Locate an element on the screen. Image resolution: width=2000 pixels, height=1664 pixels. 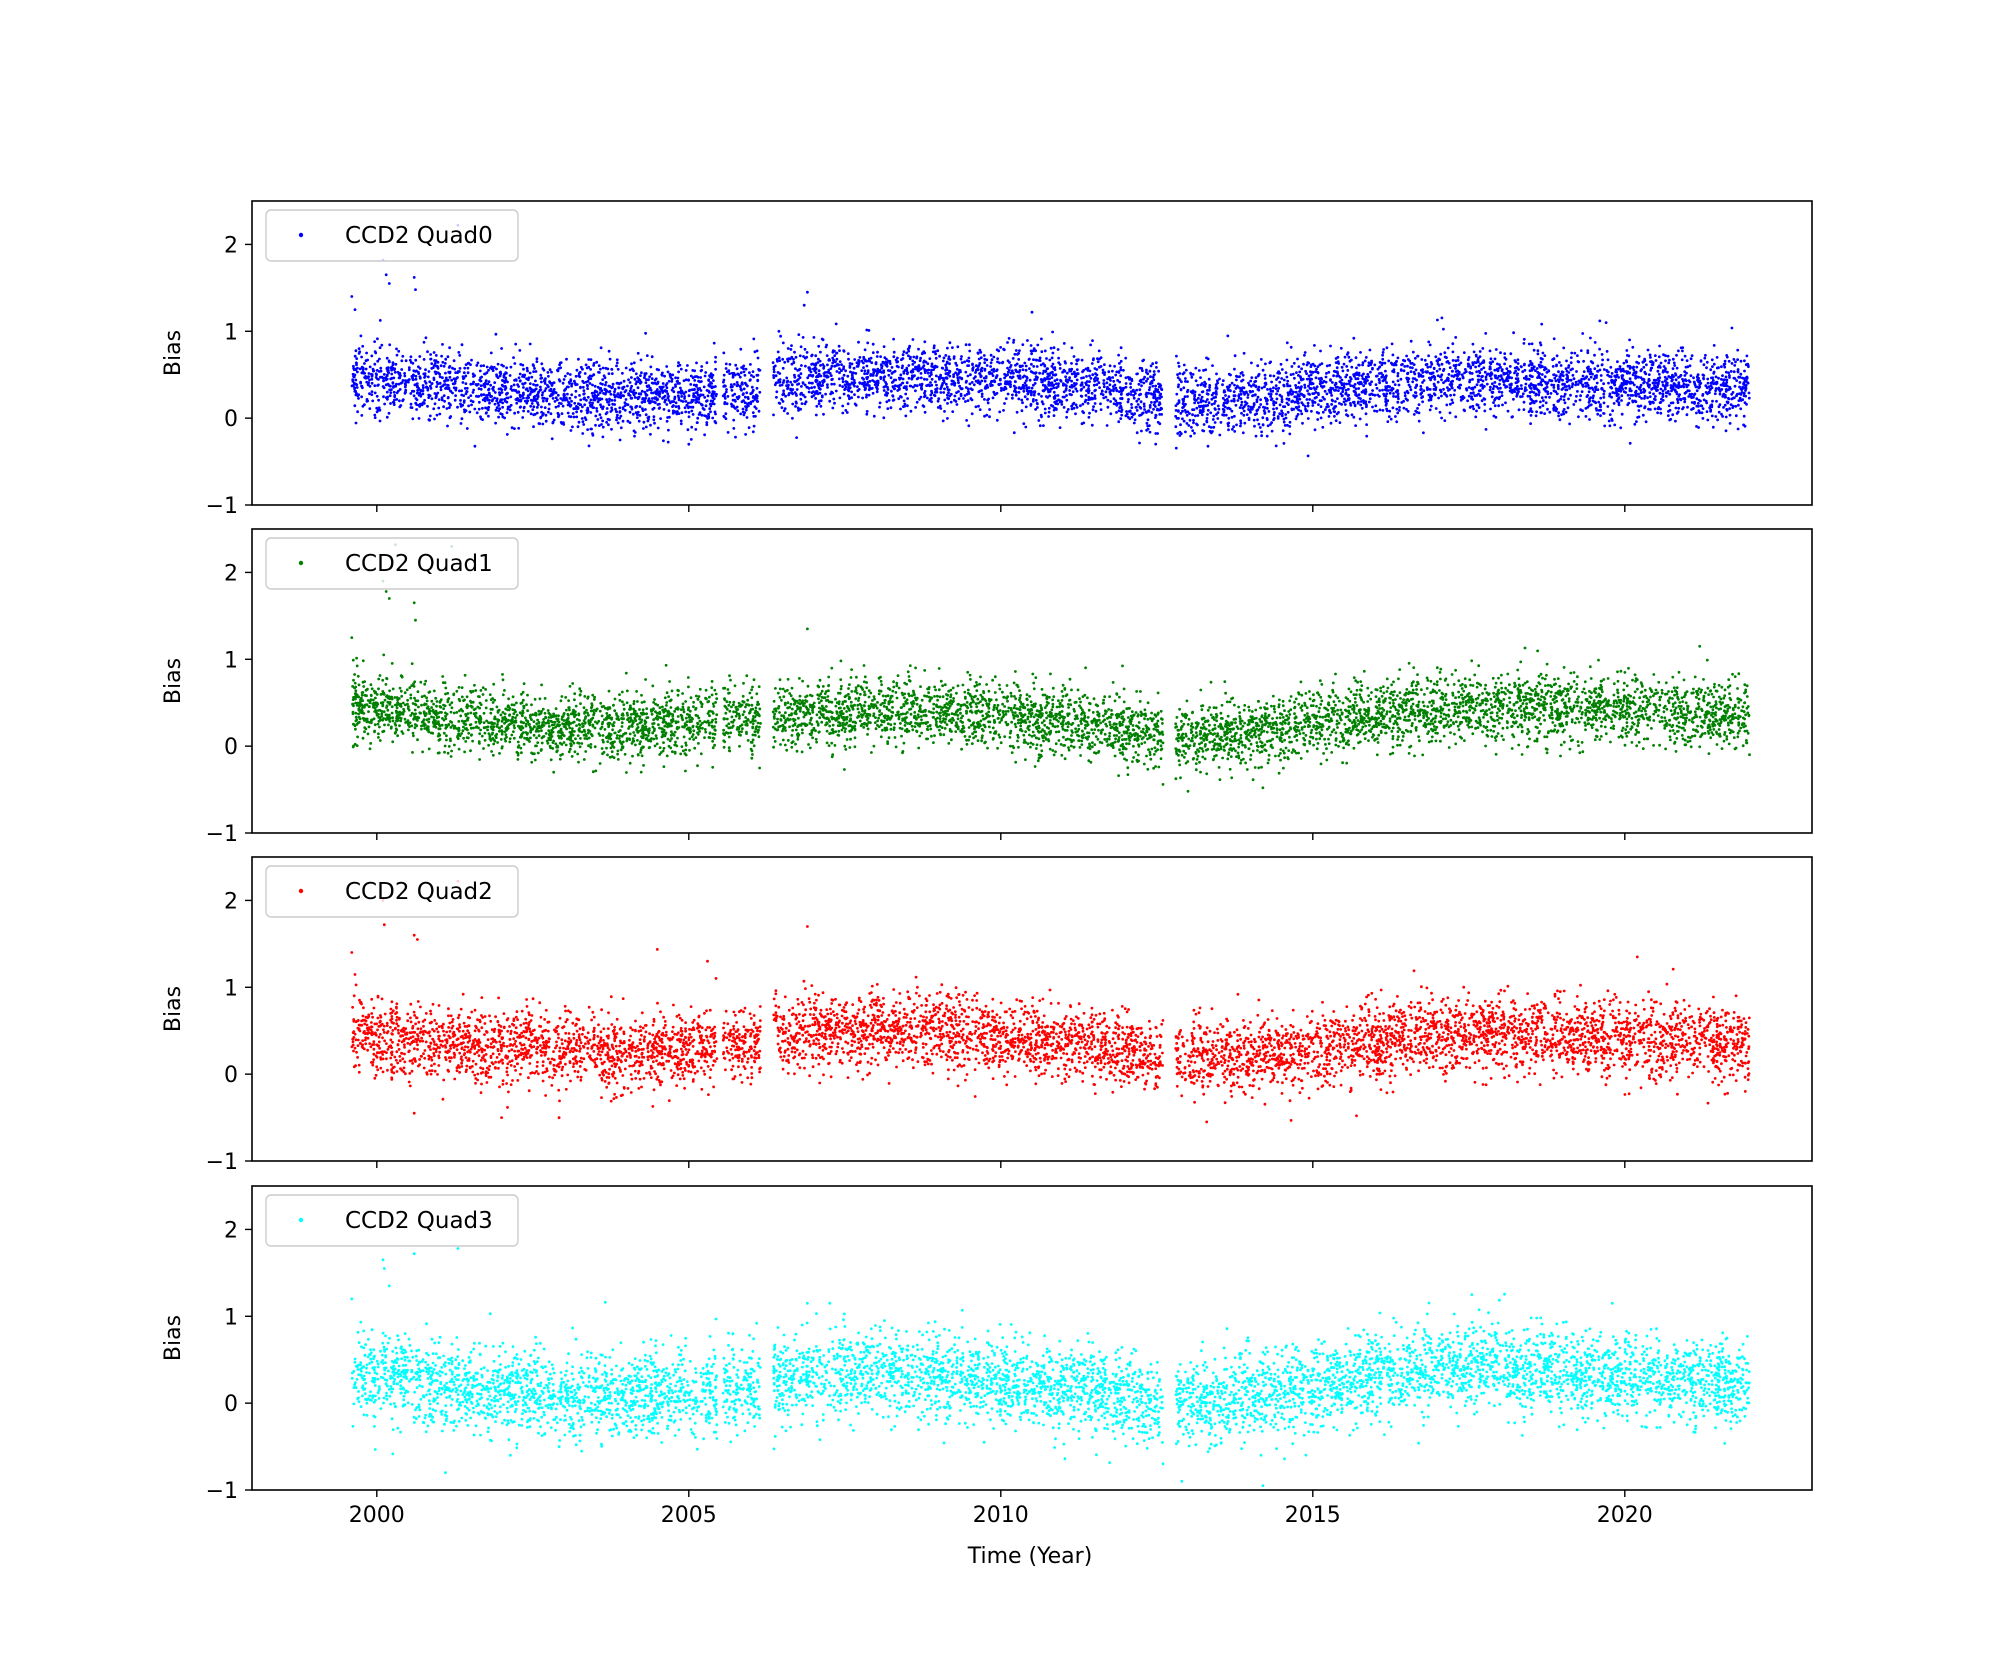
legend-label: CCD2 Quad1 is located at coordinates (419, 564).